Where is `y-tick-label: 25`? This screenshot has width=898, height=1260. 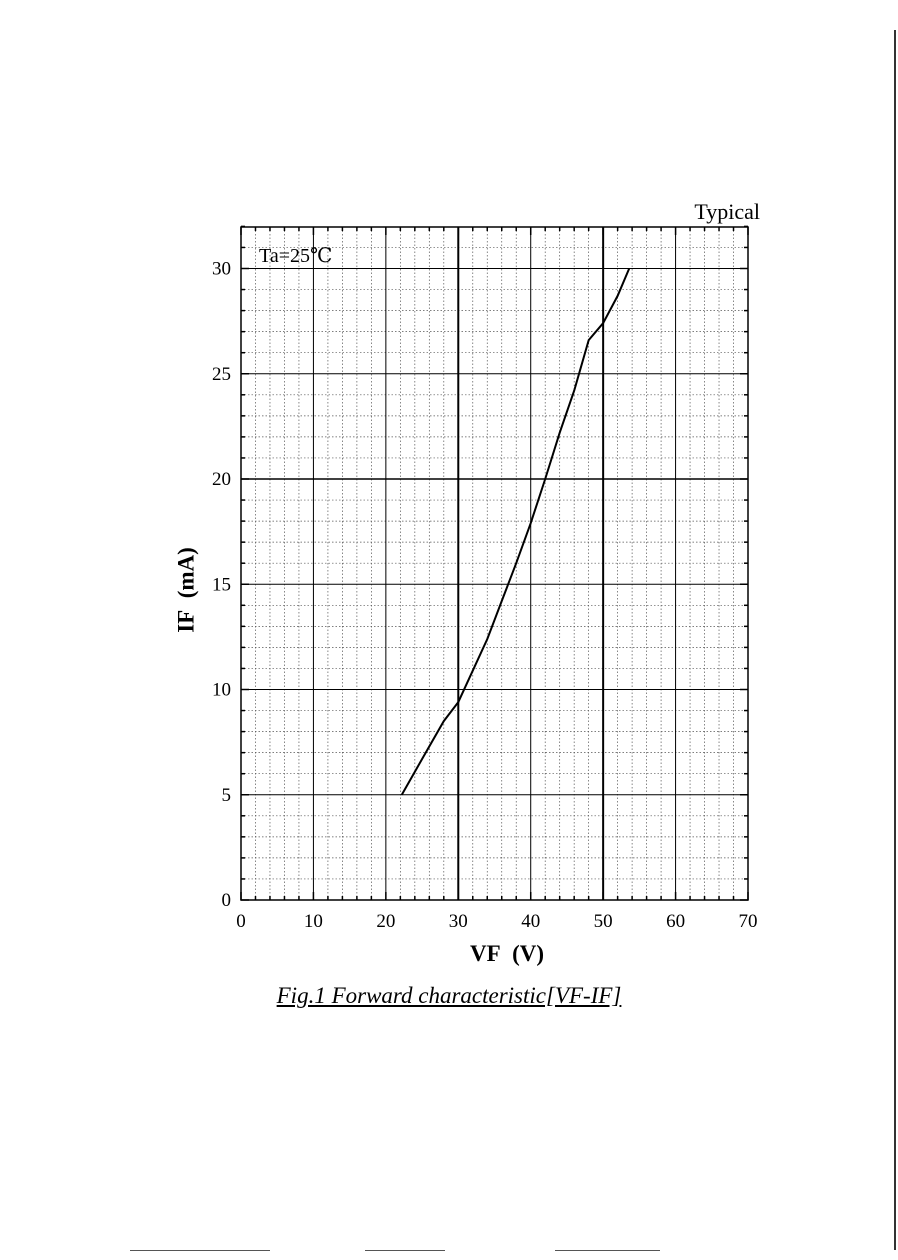
y-tick-label: 25 is located at coordinates (221, 374).